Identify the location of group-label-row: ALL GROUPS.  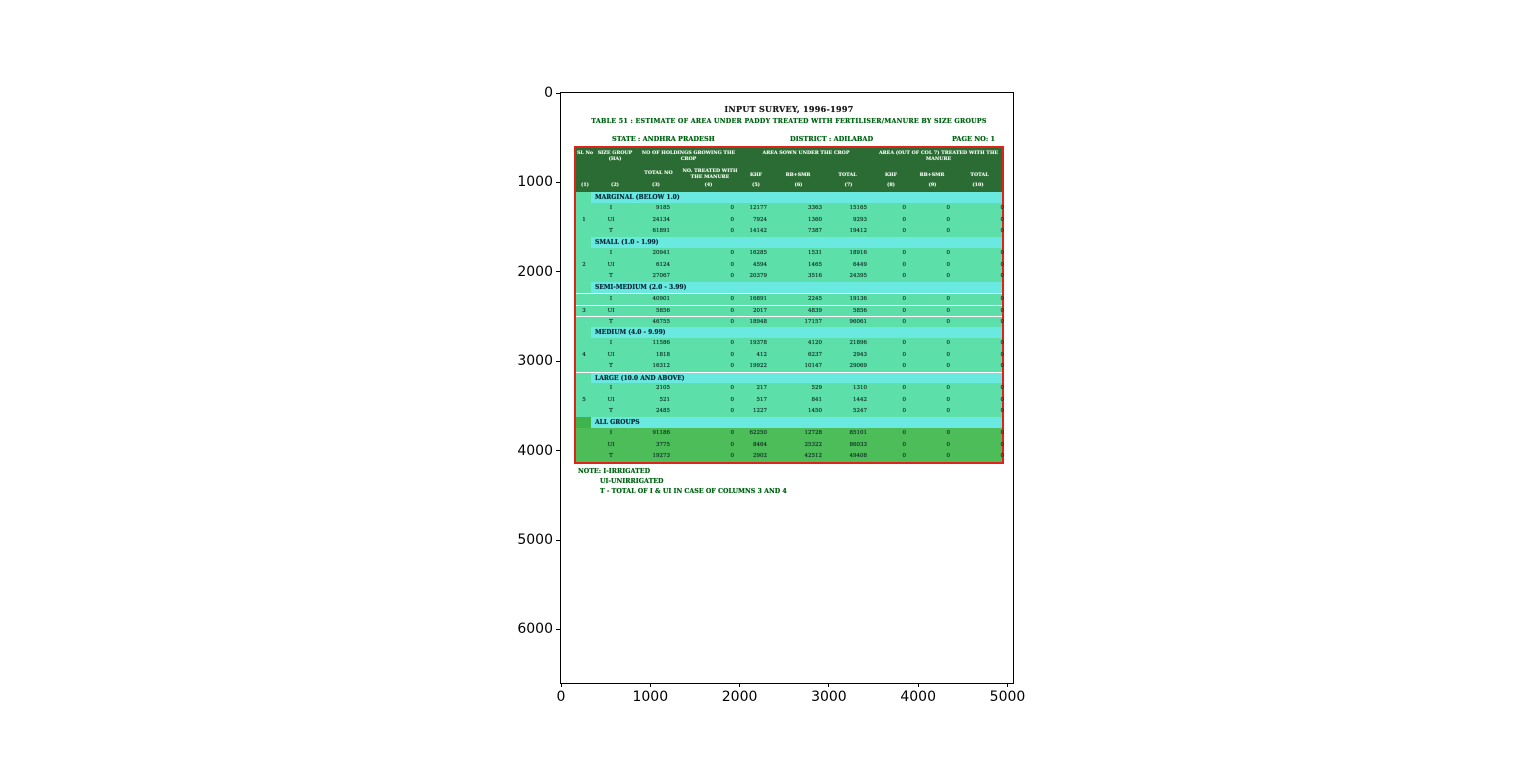
(789, 423).